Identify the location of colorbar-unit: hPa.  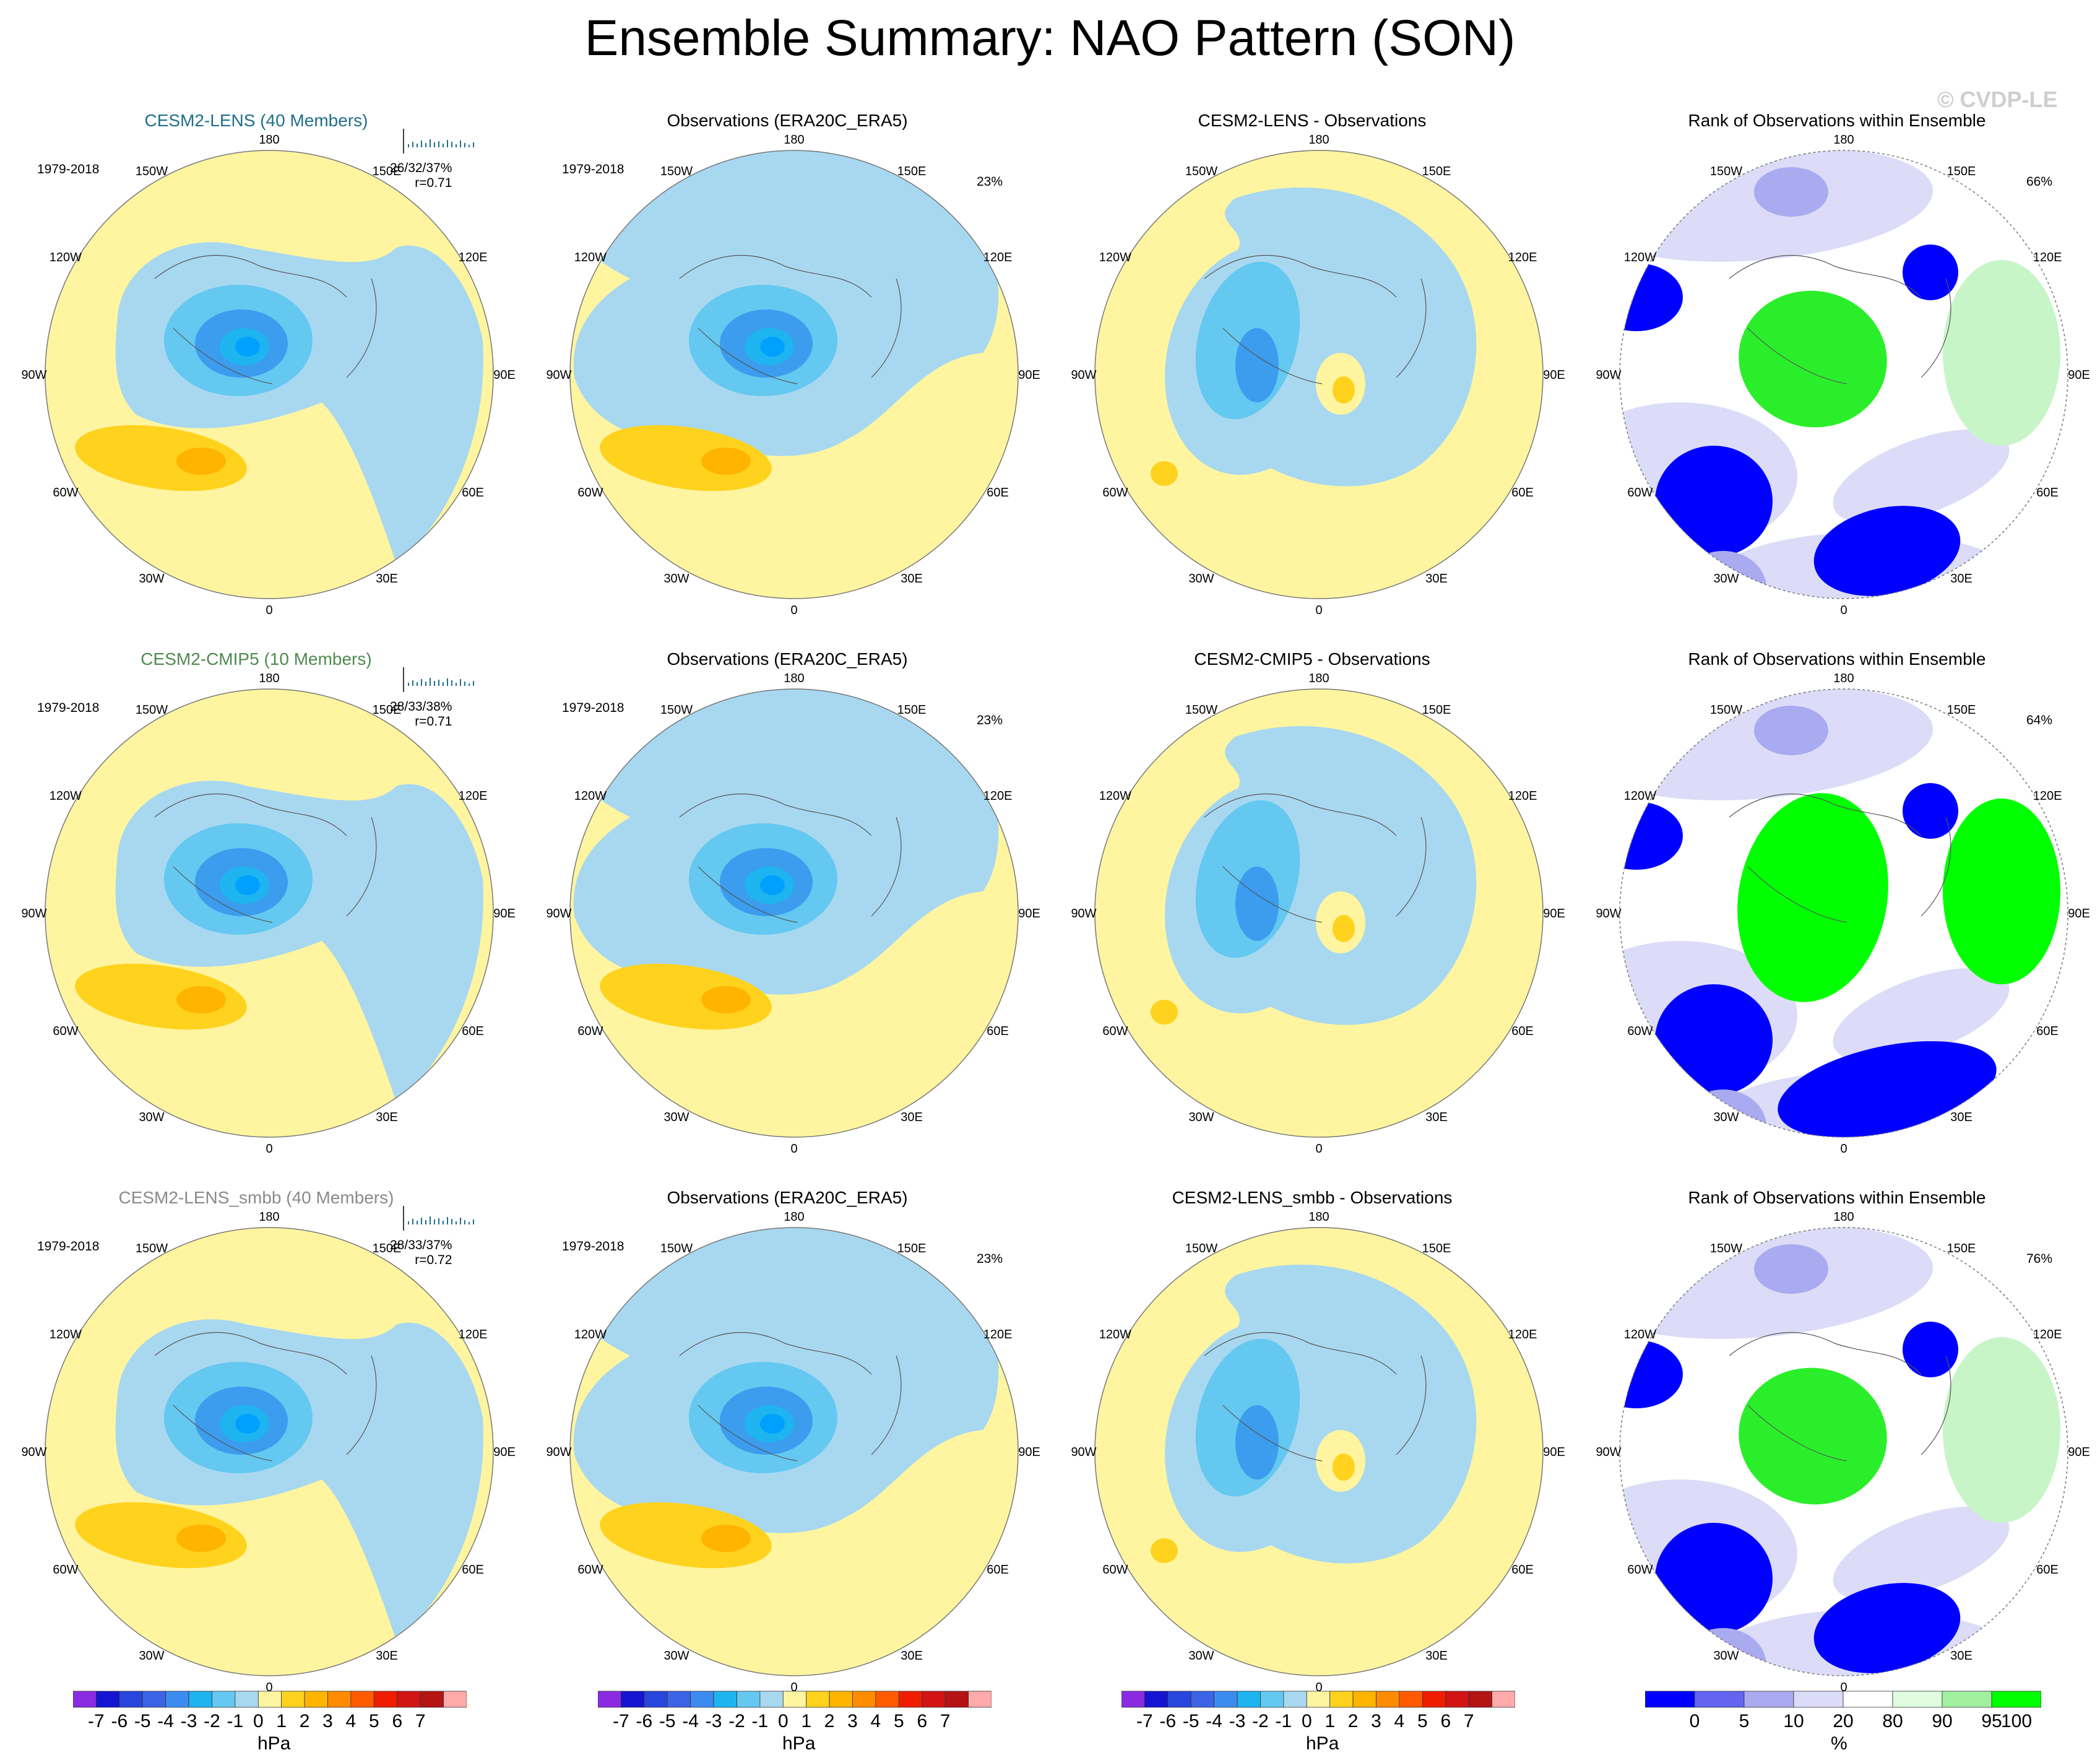
(799, 1743).